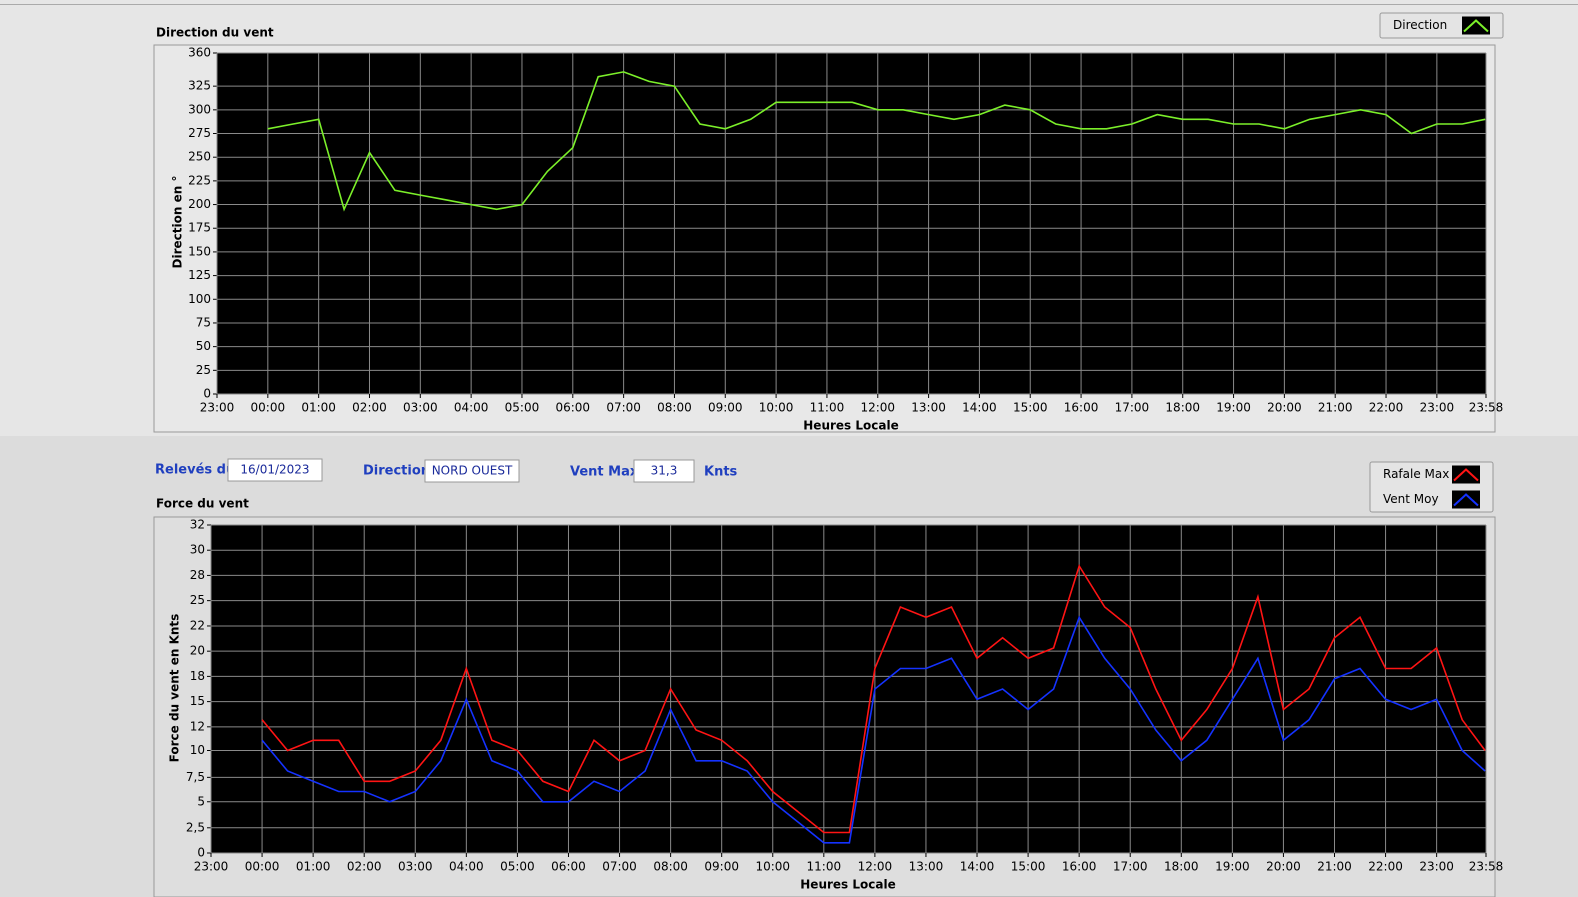  What do you see at coordinates (199, 275) in the screenshot?
I see `y-tick-label: 125` at bounding box center [199, 275].